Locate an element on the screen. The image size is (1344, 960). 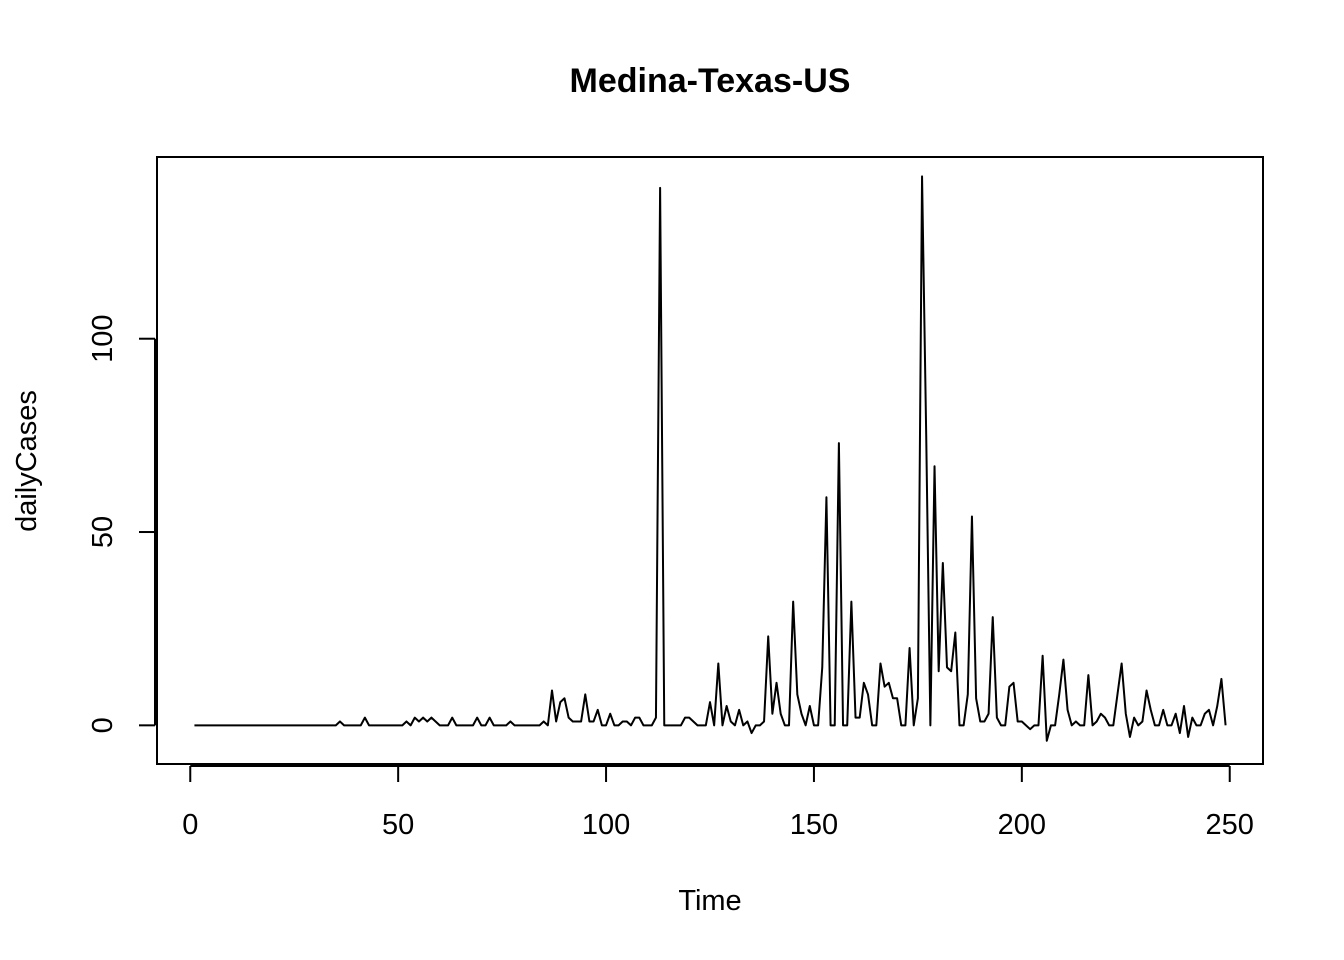
x-tick-label: 50 is located at coordinates (398, 825).